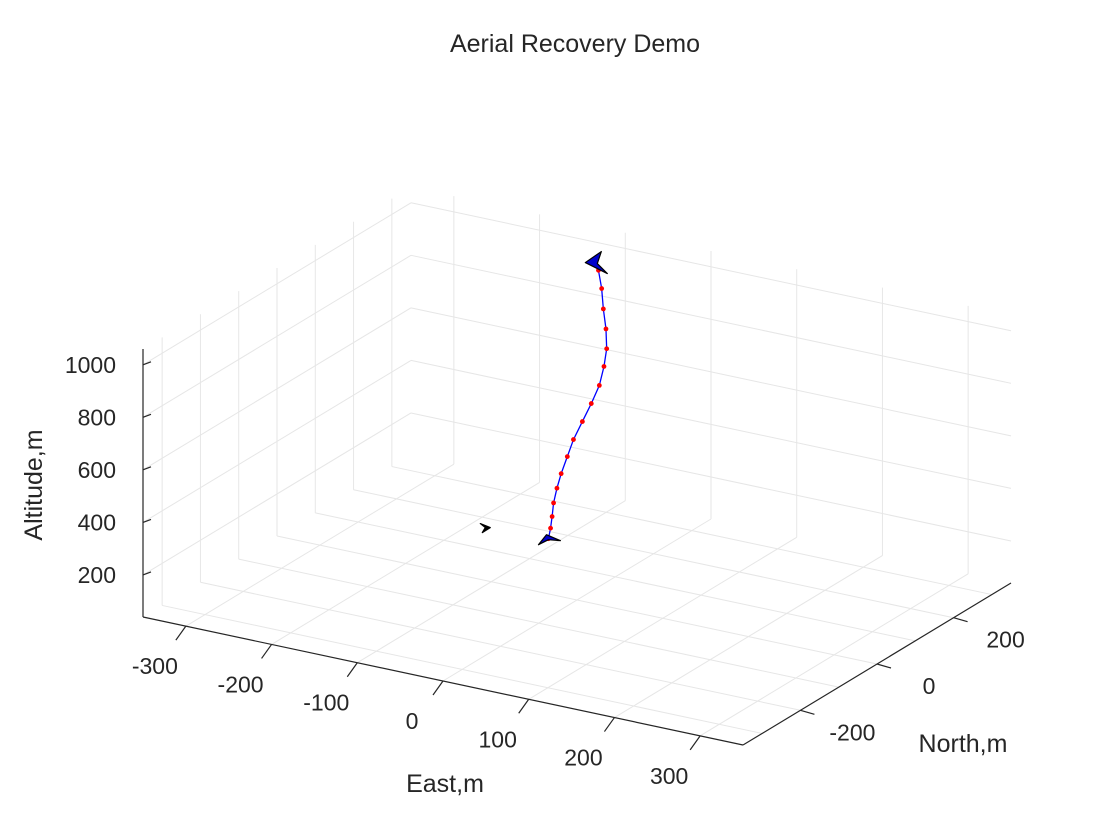  What do you see at coordinates (445, 784) in the screenshot?
I see `x-axis-label: East,m` at bounding box center [445, 784].